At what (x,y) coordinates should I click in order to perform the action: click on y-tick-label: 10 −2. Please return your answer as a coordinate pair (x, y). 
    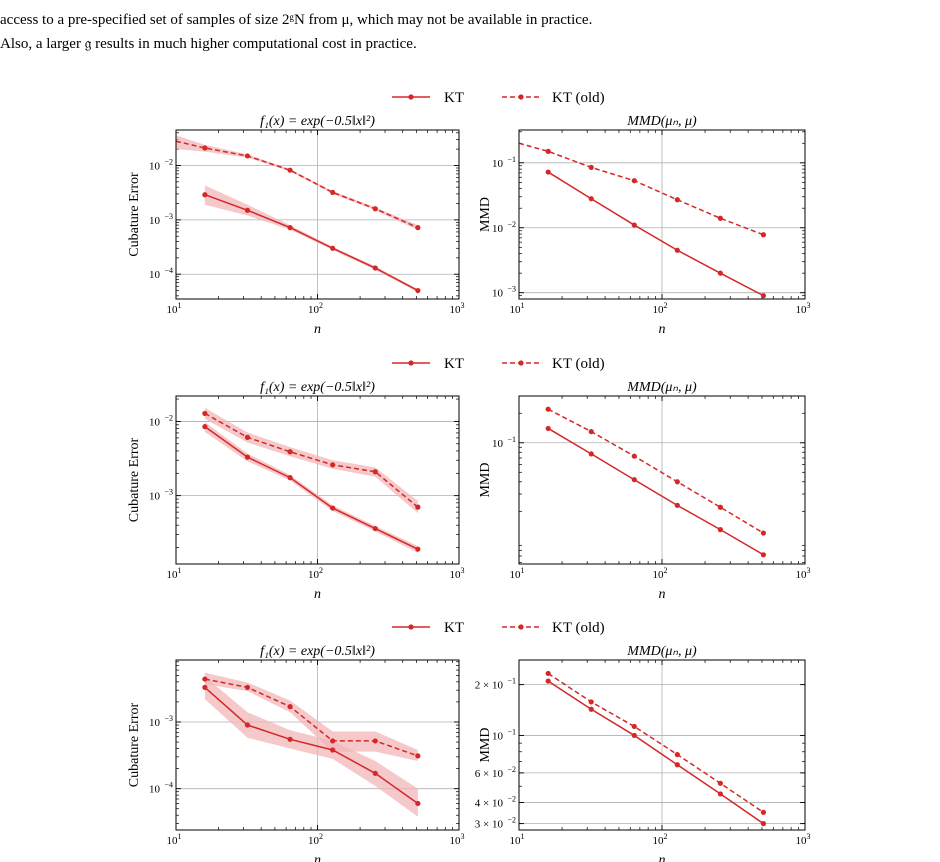
    Looking at the image, I should click on (504, 227).